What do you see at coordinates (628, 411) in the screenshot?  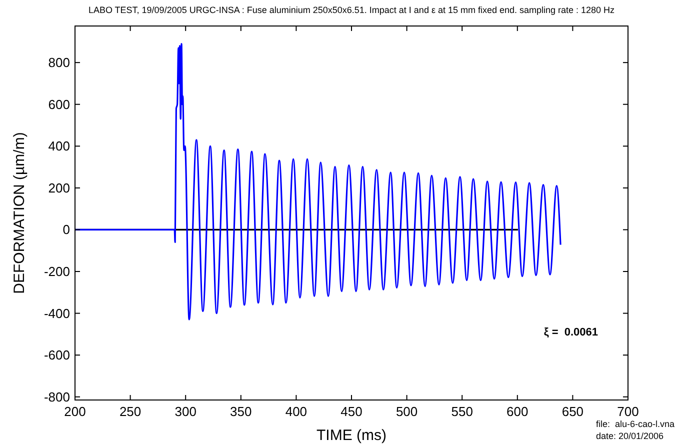 I see `x-tick-label: 700` at bounding box center [628, 411].